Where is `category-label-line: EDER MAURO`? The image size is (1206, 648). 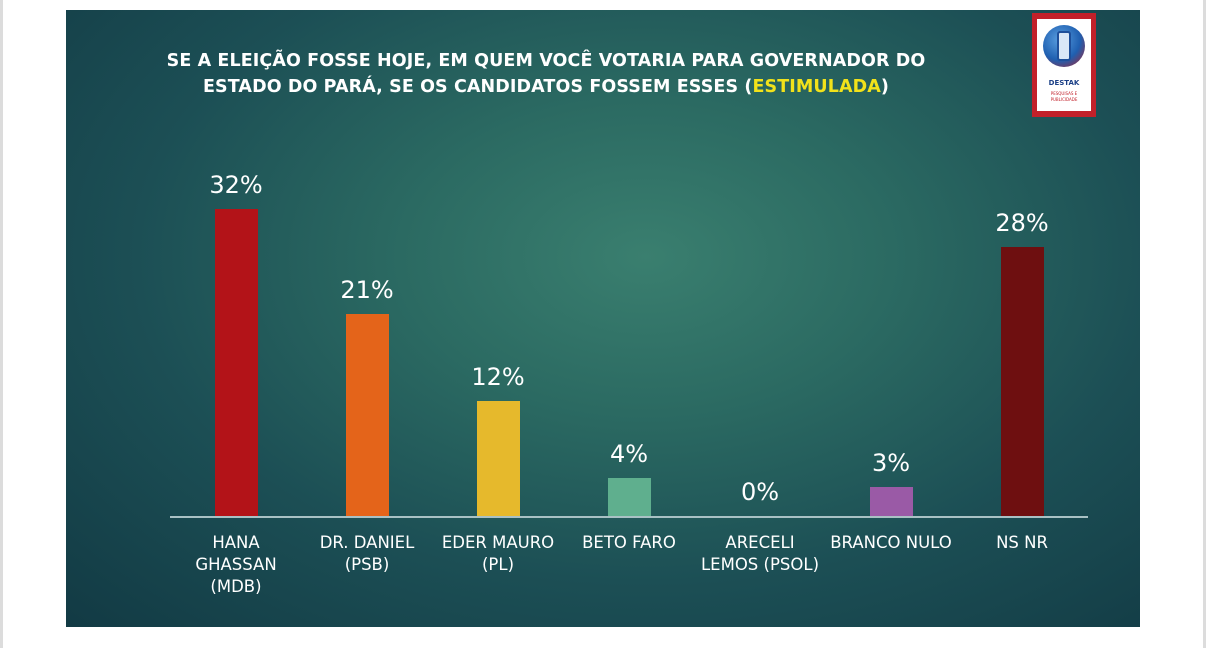
category-label-line: EDER MAURO is located at coordinates (498, 542).